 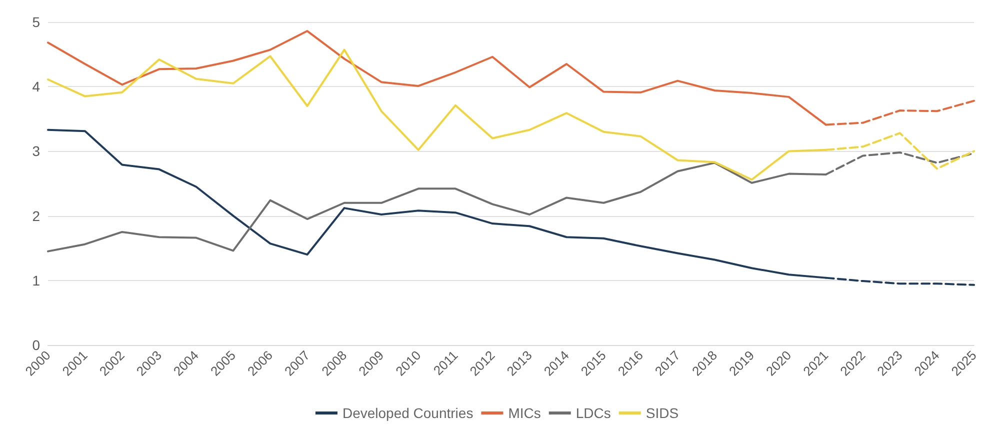 What do you see at coordinates (36, 216) in the screenshot?
I see `y-tick-label: 2` at bounding box center [36, 216].